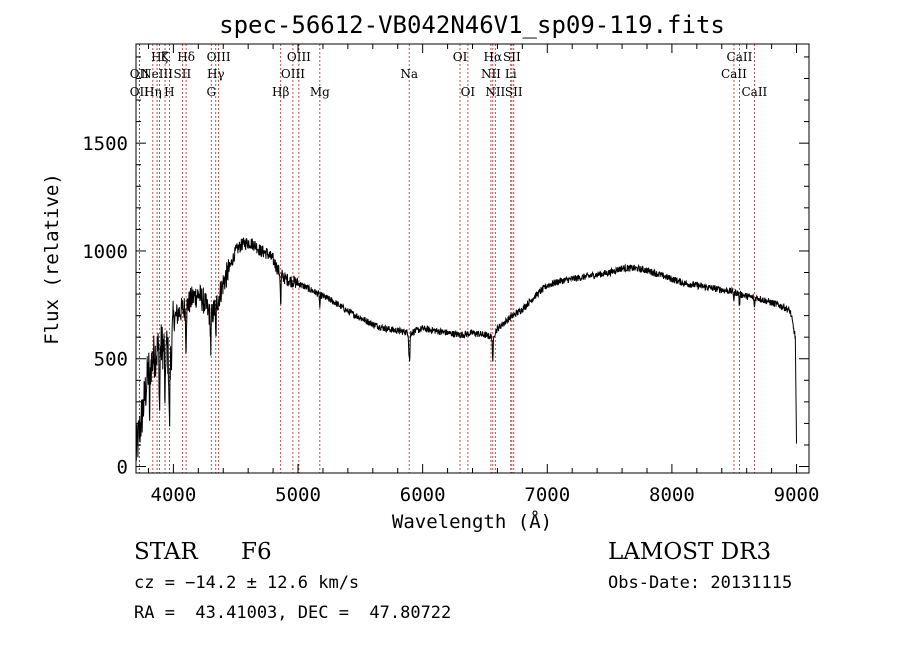 The image size is (900, 649). I want to click on survey-label: LAMOST DR3, so click(690, 552).